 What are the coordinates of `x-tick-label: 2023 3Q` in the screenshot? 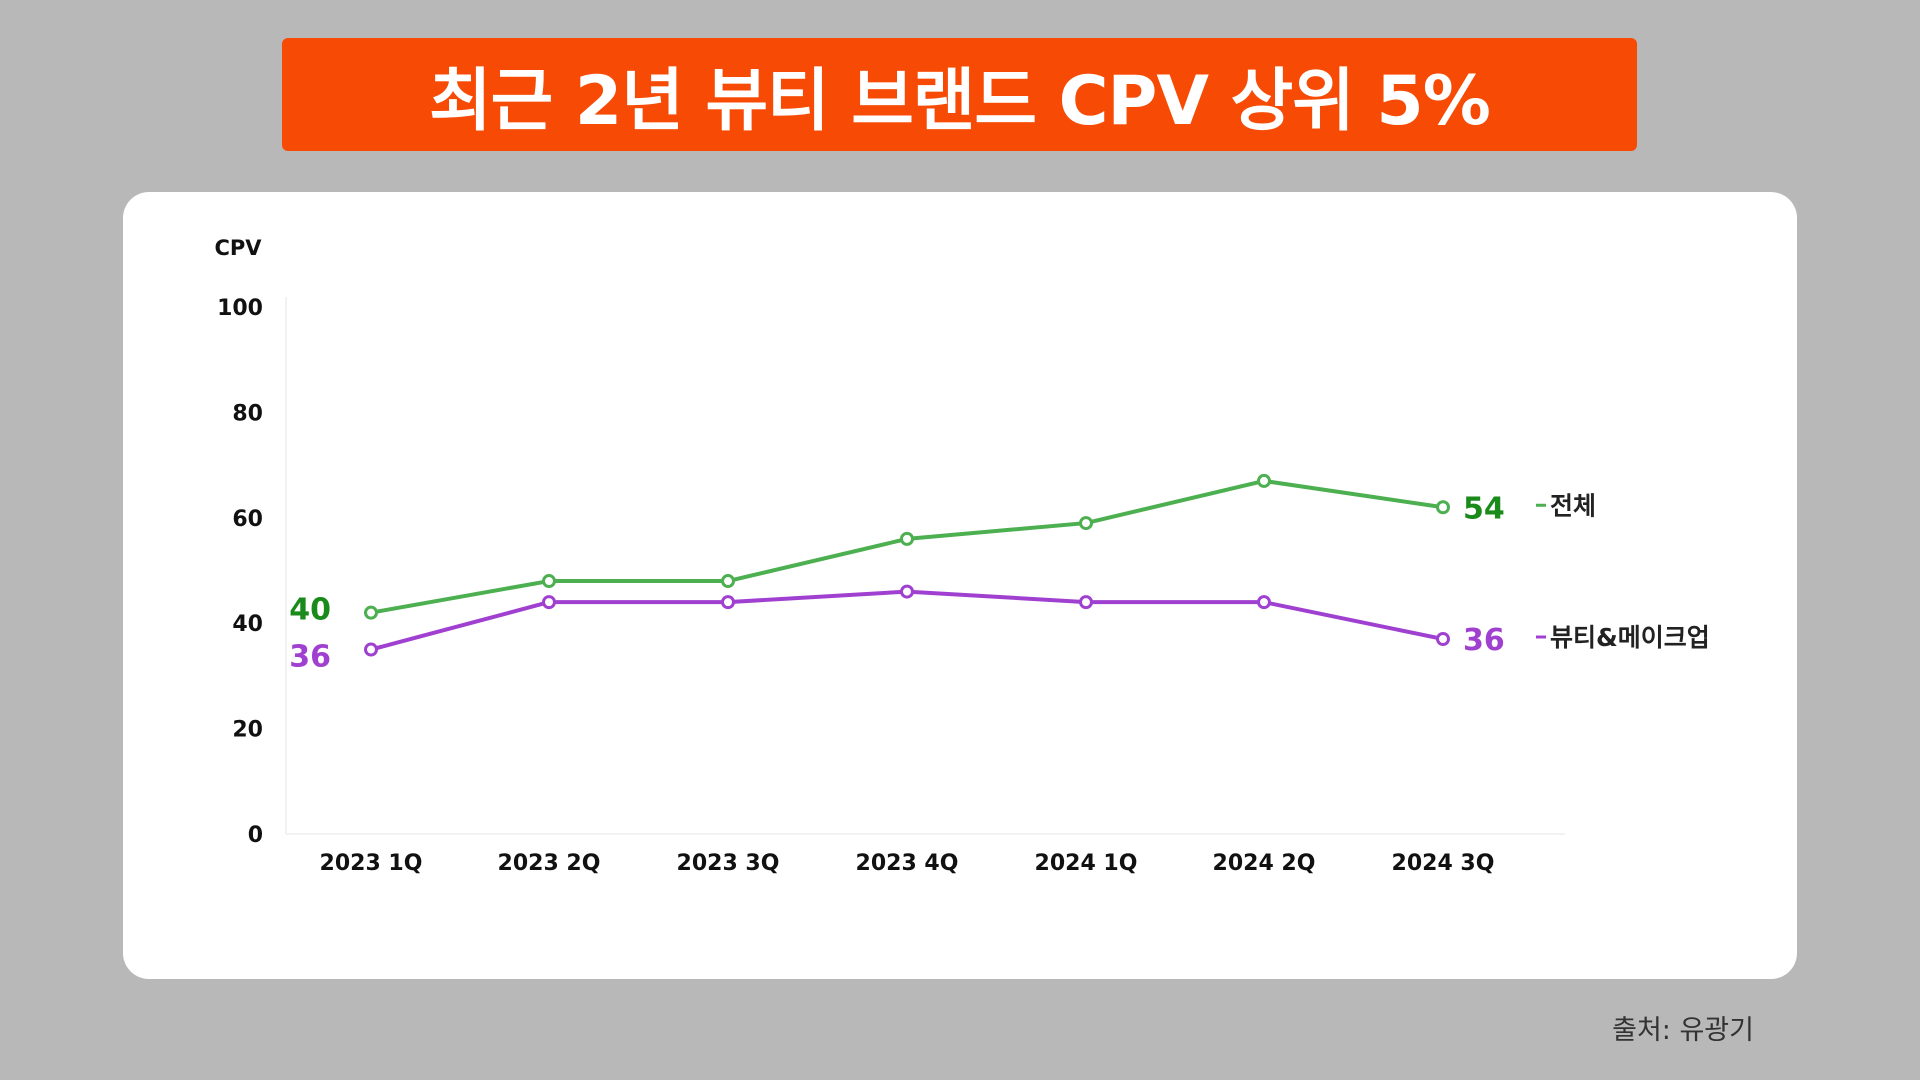 It's located at (728, 863).